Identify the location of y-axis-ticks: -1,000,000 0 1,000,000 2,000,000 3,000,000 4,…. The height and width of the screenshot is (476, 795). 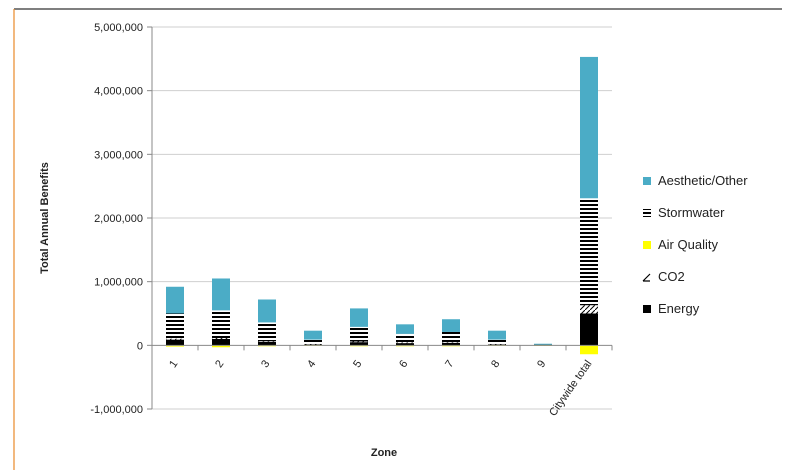
(121, 219).